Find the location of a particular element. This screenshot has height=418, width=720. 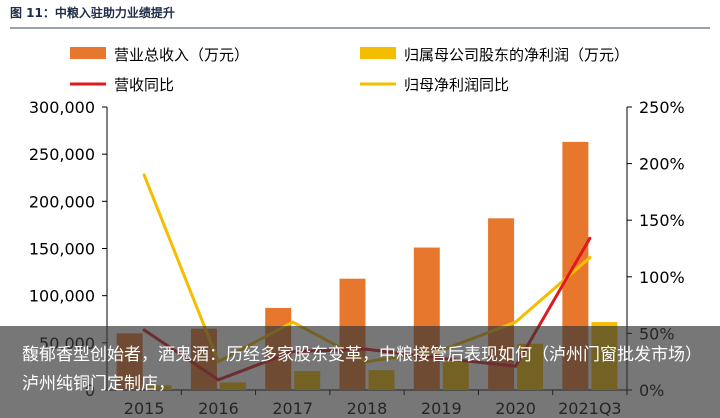

profit-yoy-point-2021Q3 is located at coordinates (590, 258).